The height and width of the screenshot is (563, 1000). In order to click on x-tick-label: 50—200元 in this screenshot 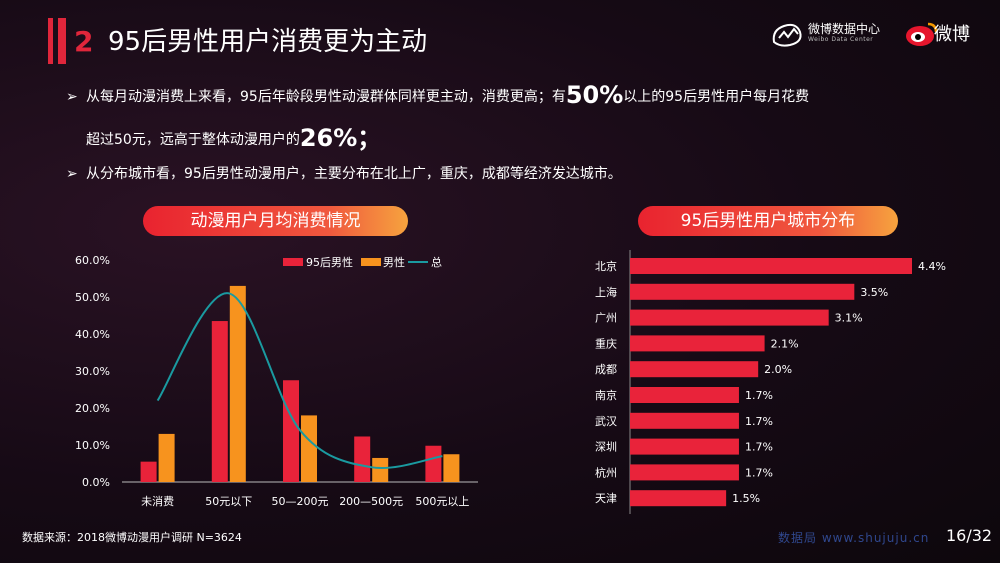, I will do `click(300, 501)`.